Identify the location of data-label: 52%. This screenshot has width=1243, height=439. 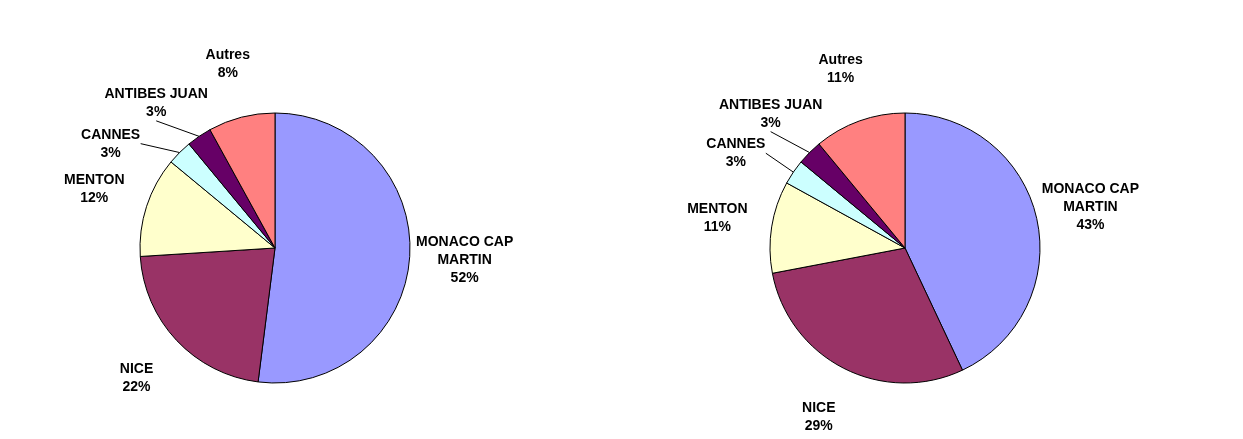
(465, 276).